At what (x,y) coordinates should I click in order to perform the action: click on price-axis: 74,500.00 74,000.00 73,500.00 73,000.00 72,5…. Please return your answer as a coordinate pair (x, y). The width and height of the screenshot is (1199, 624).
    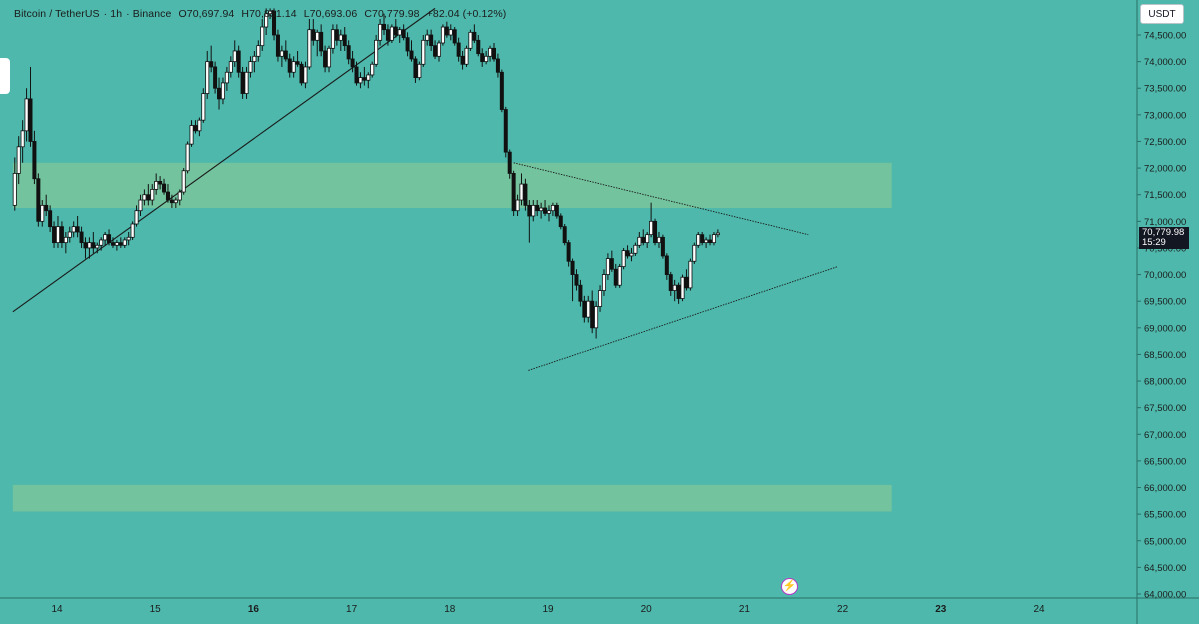
    Looking at the image, I should click on (1161, 316).